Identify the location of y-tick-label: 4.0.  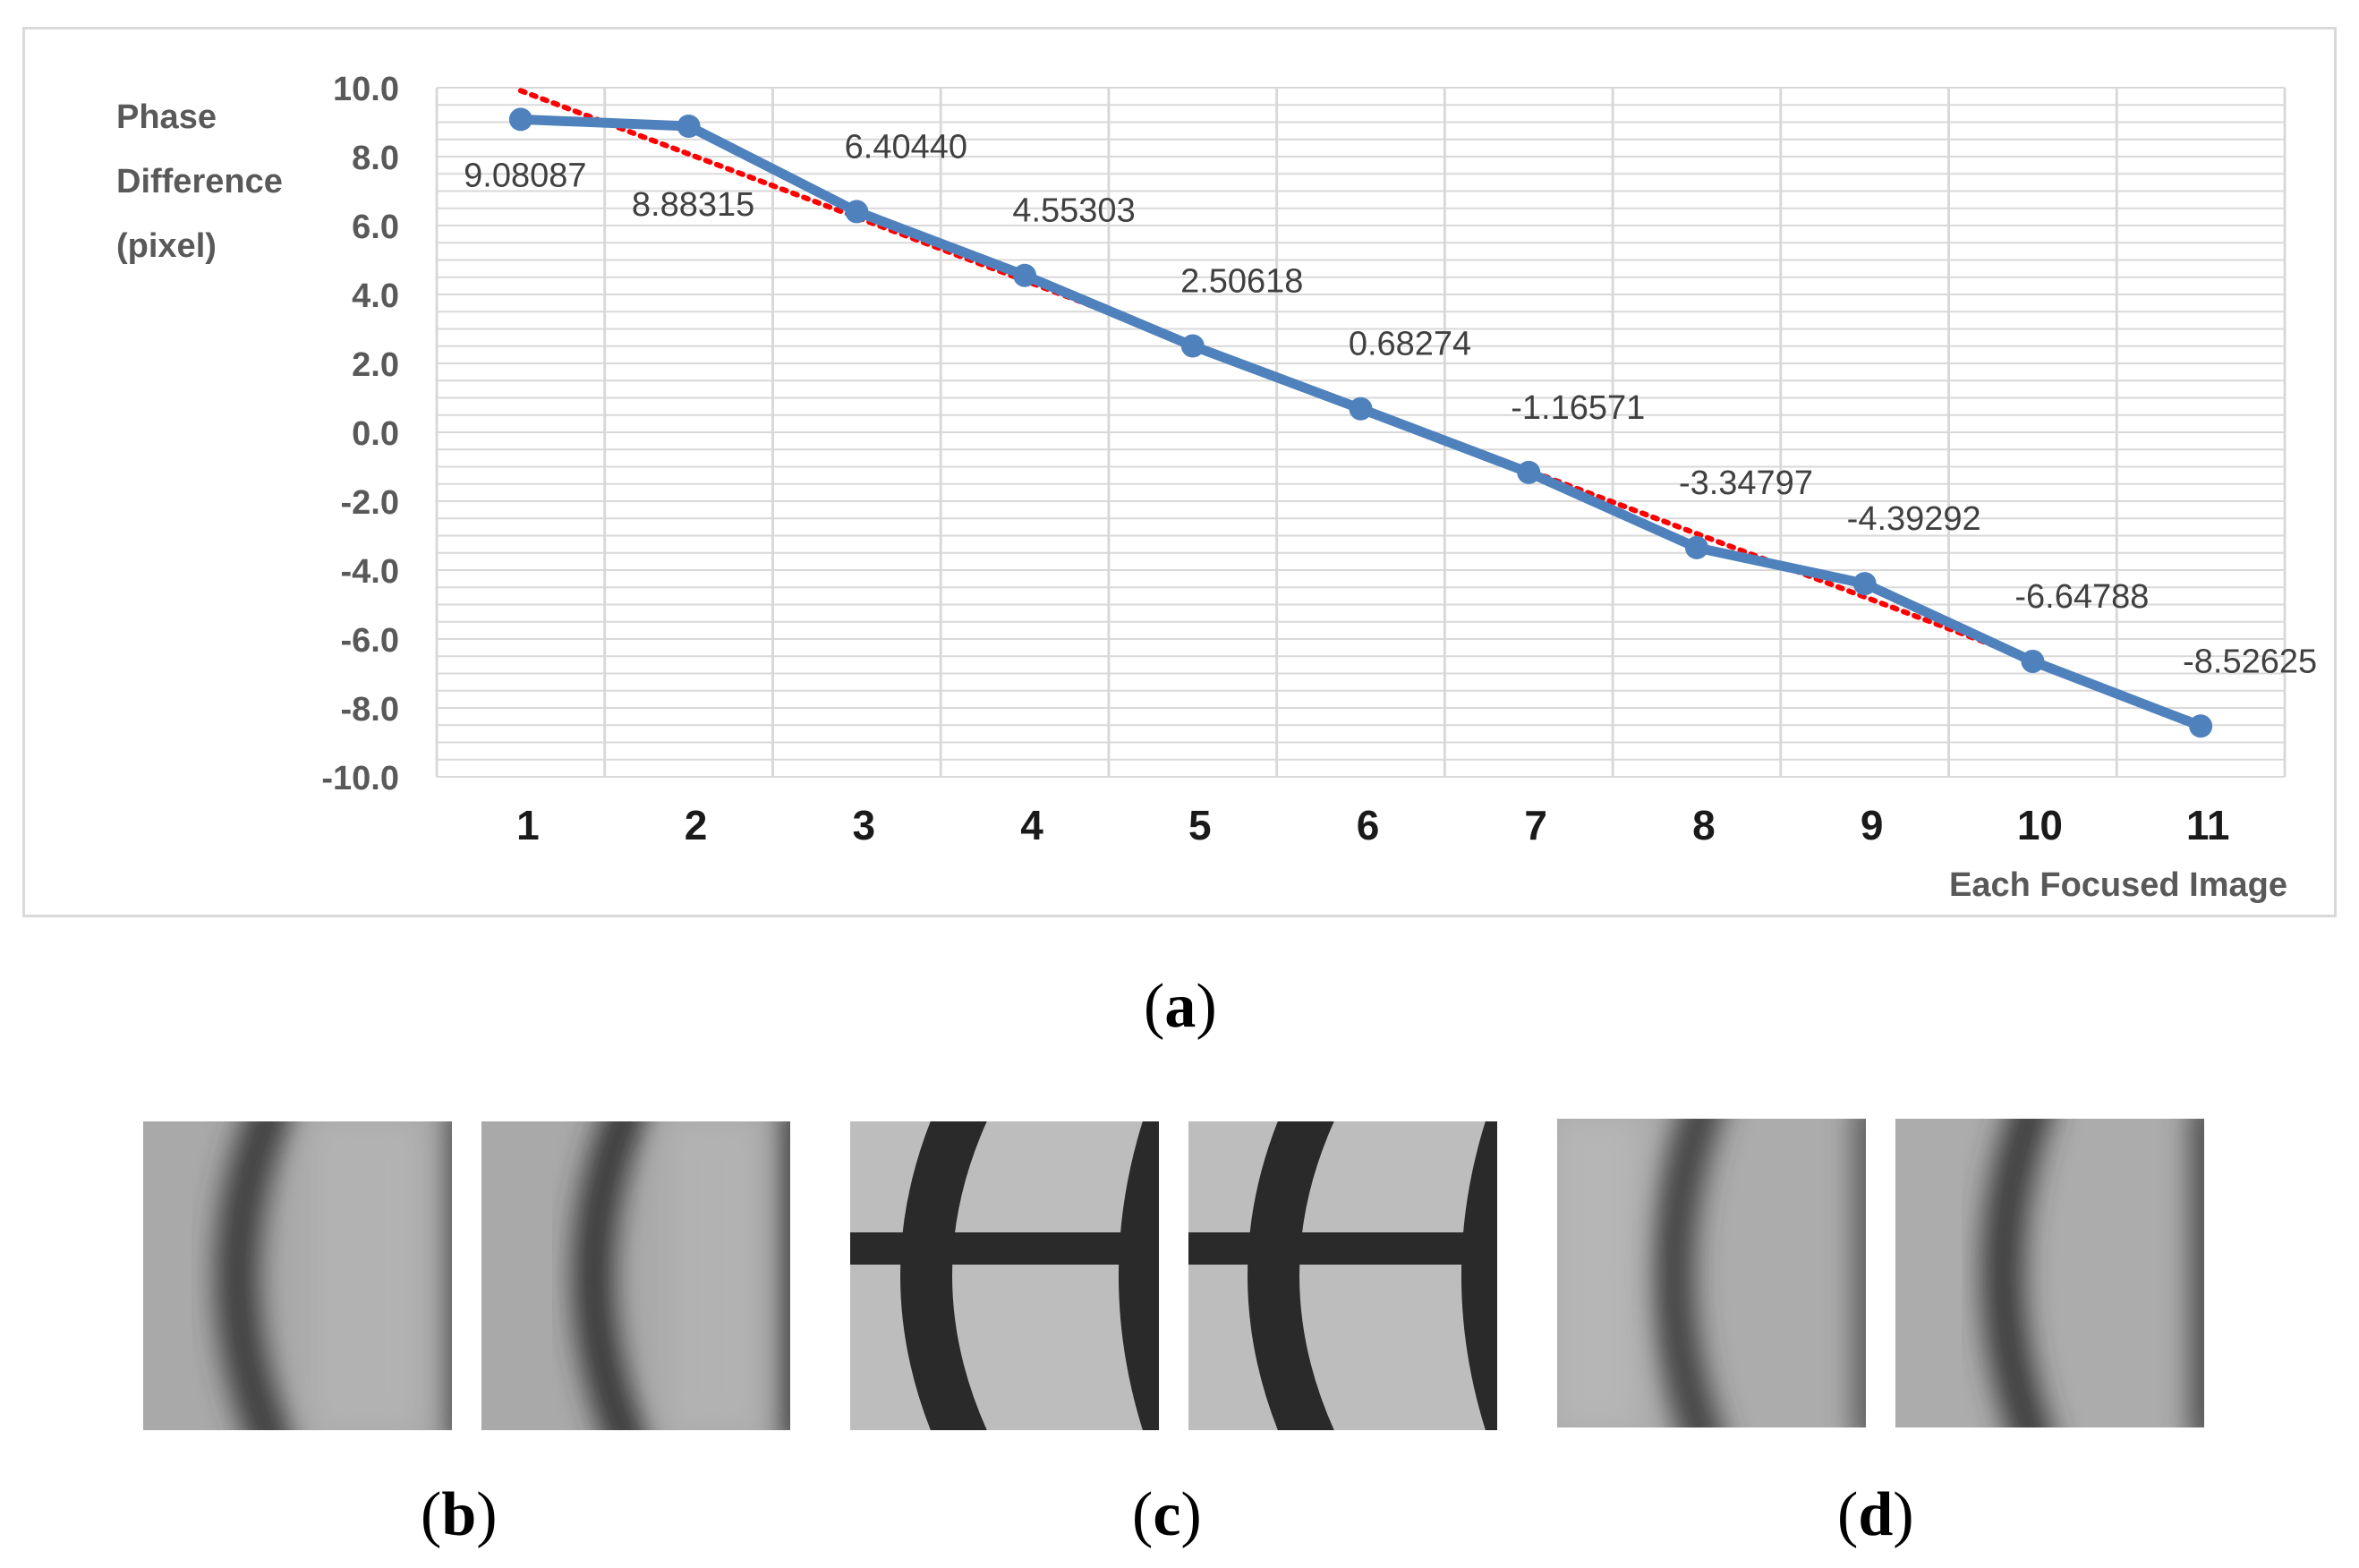
(375, 296).